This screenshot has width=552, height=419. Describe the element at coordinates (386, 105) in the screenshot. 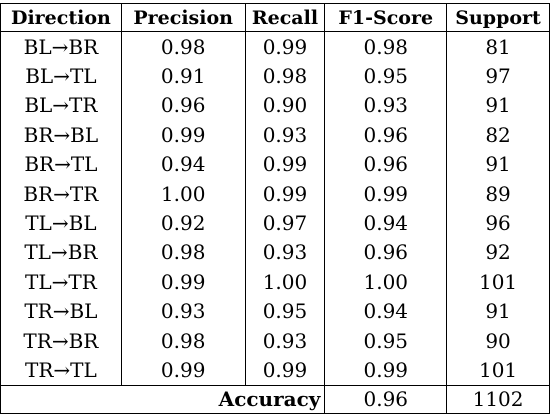

I see `f1-score-cell: 0.93` at that location.